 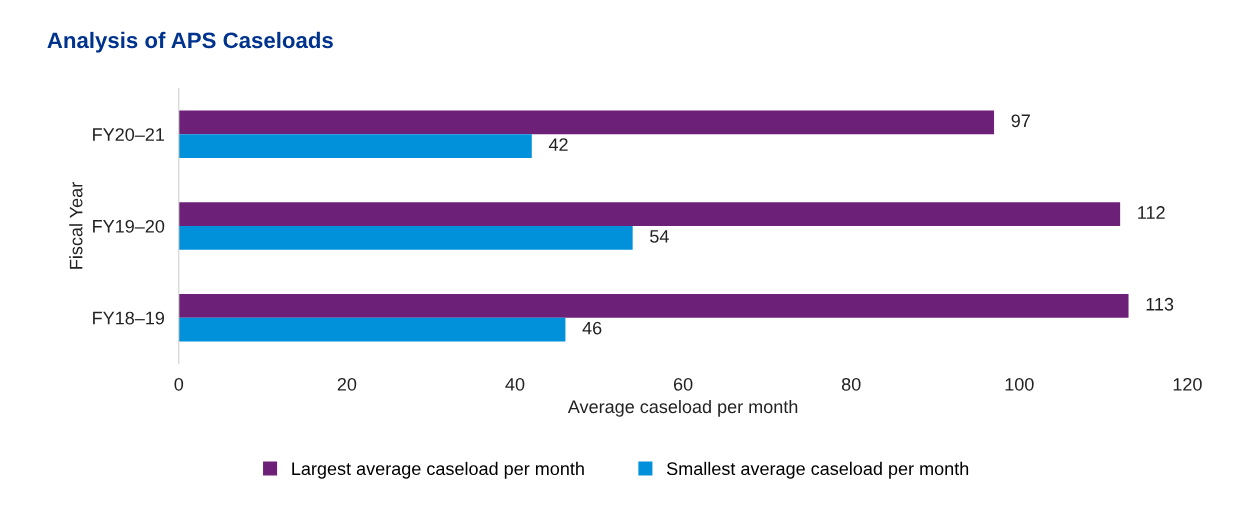 What do you see at coordinates (851, 384) in the screenshot?
I see `x-tick-label: 80` at bounding box center [851, 384].